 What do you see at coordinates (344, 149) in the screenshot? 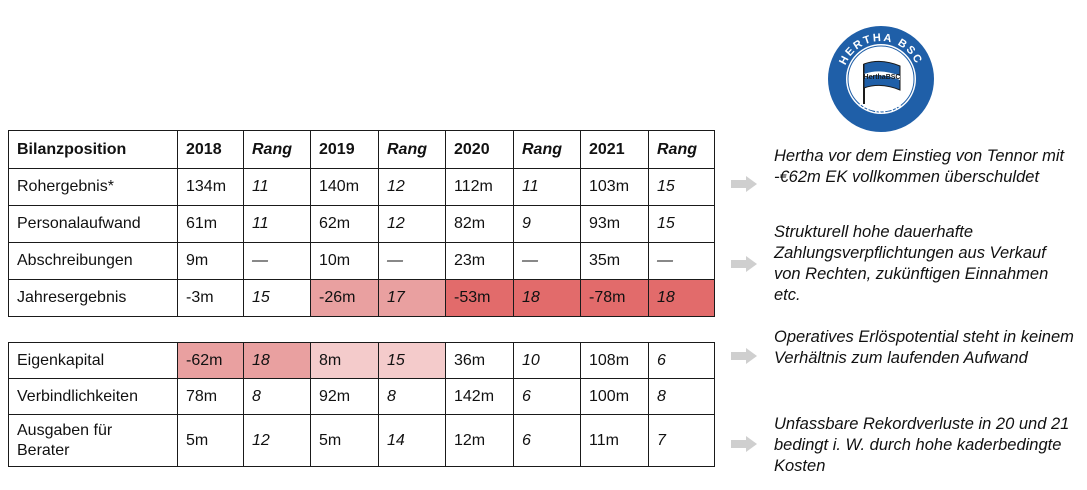
I see `header-2019: 2019` at bounding box center [344, 149].